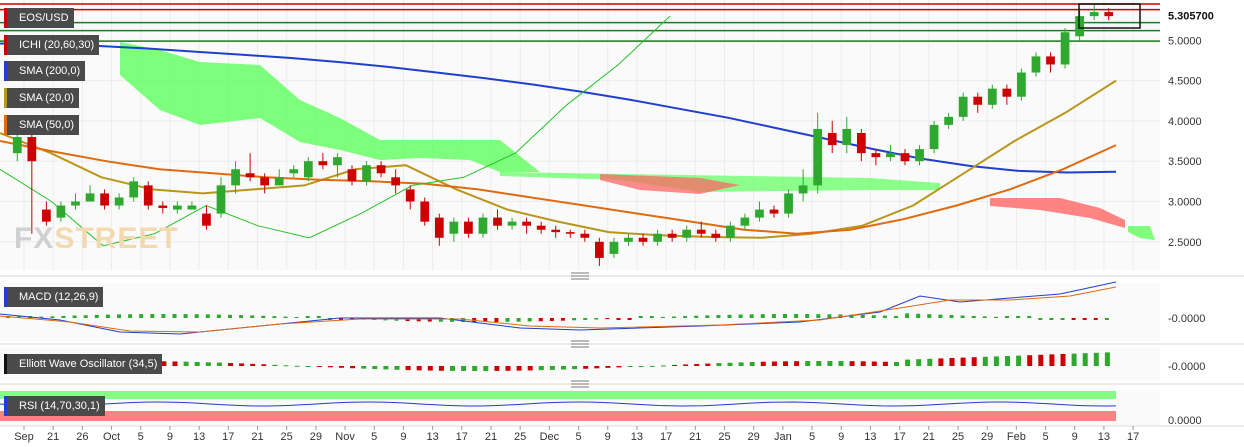  Describe the element at coordinates (54, 297) in the screenshot. I see `macd-label: MACD (12,26,9)` at that location.